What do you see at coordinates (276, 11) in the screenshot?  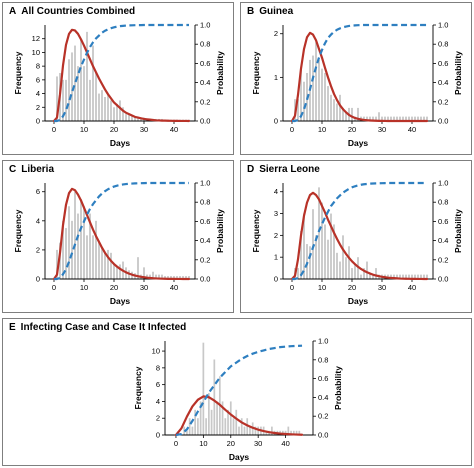 I see `panel-title-text: Guinea` at bounding box center [276, 11].